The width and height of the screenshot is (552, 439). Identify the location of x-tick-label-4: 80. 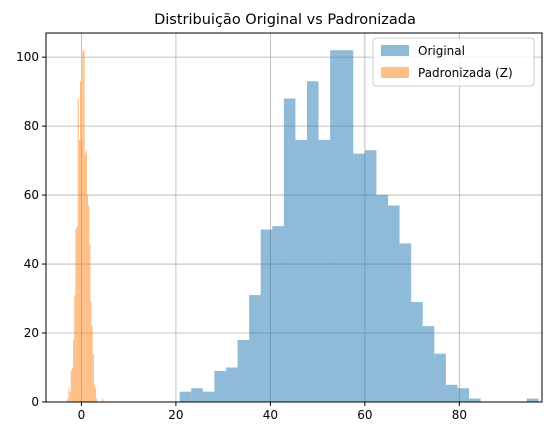
(459, 415).